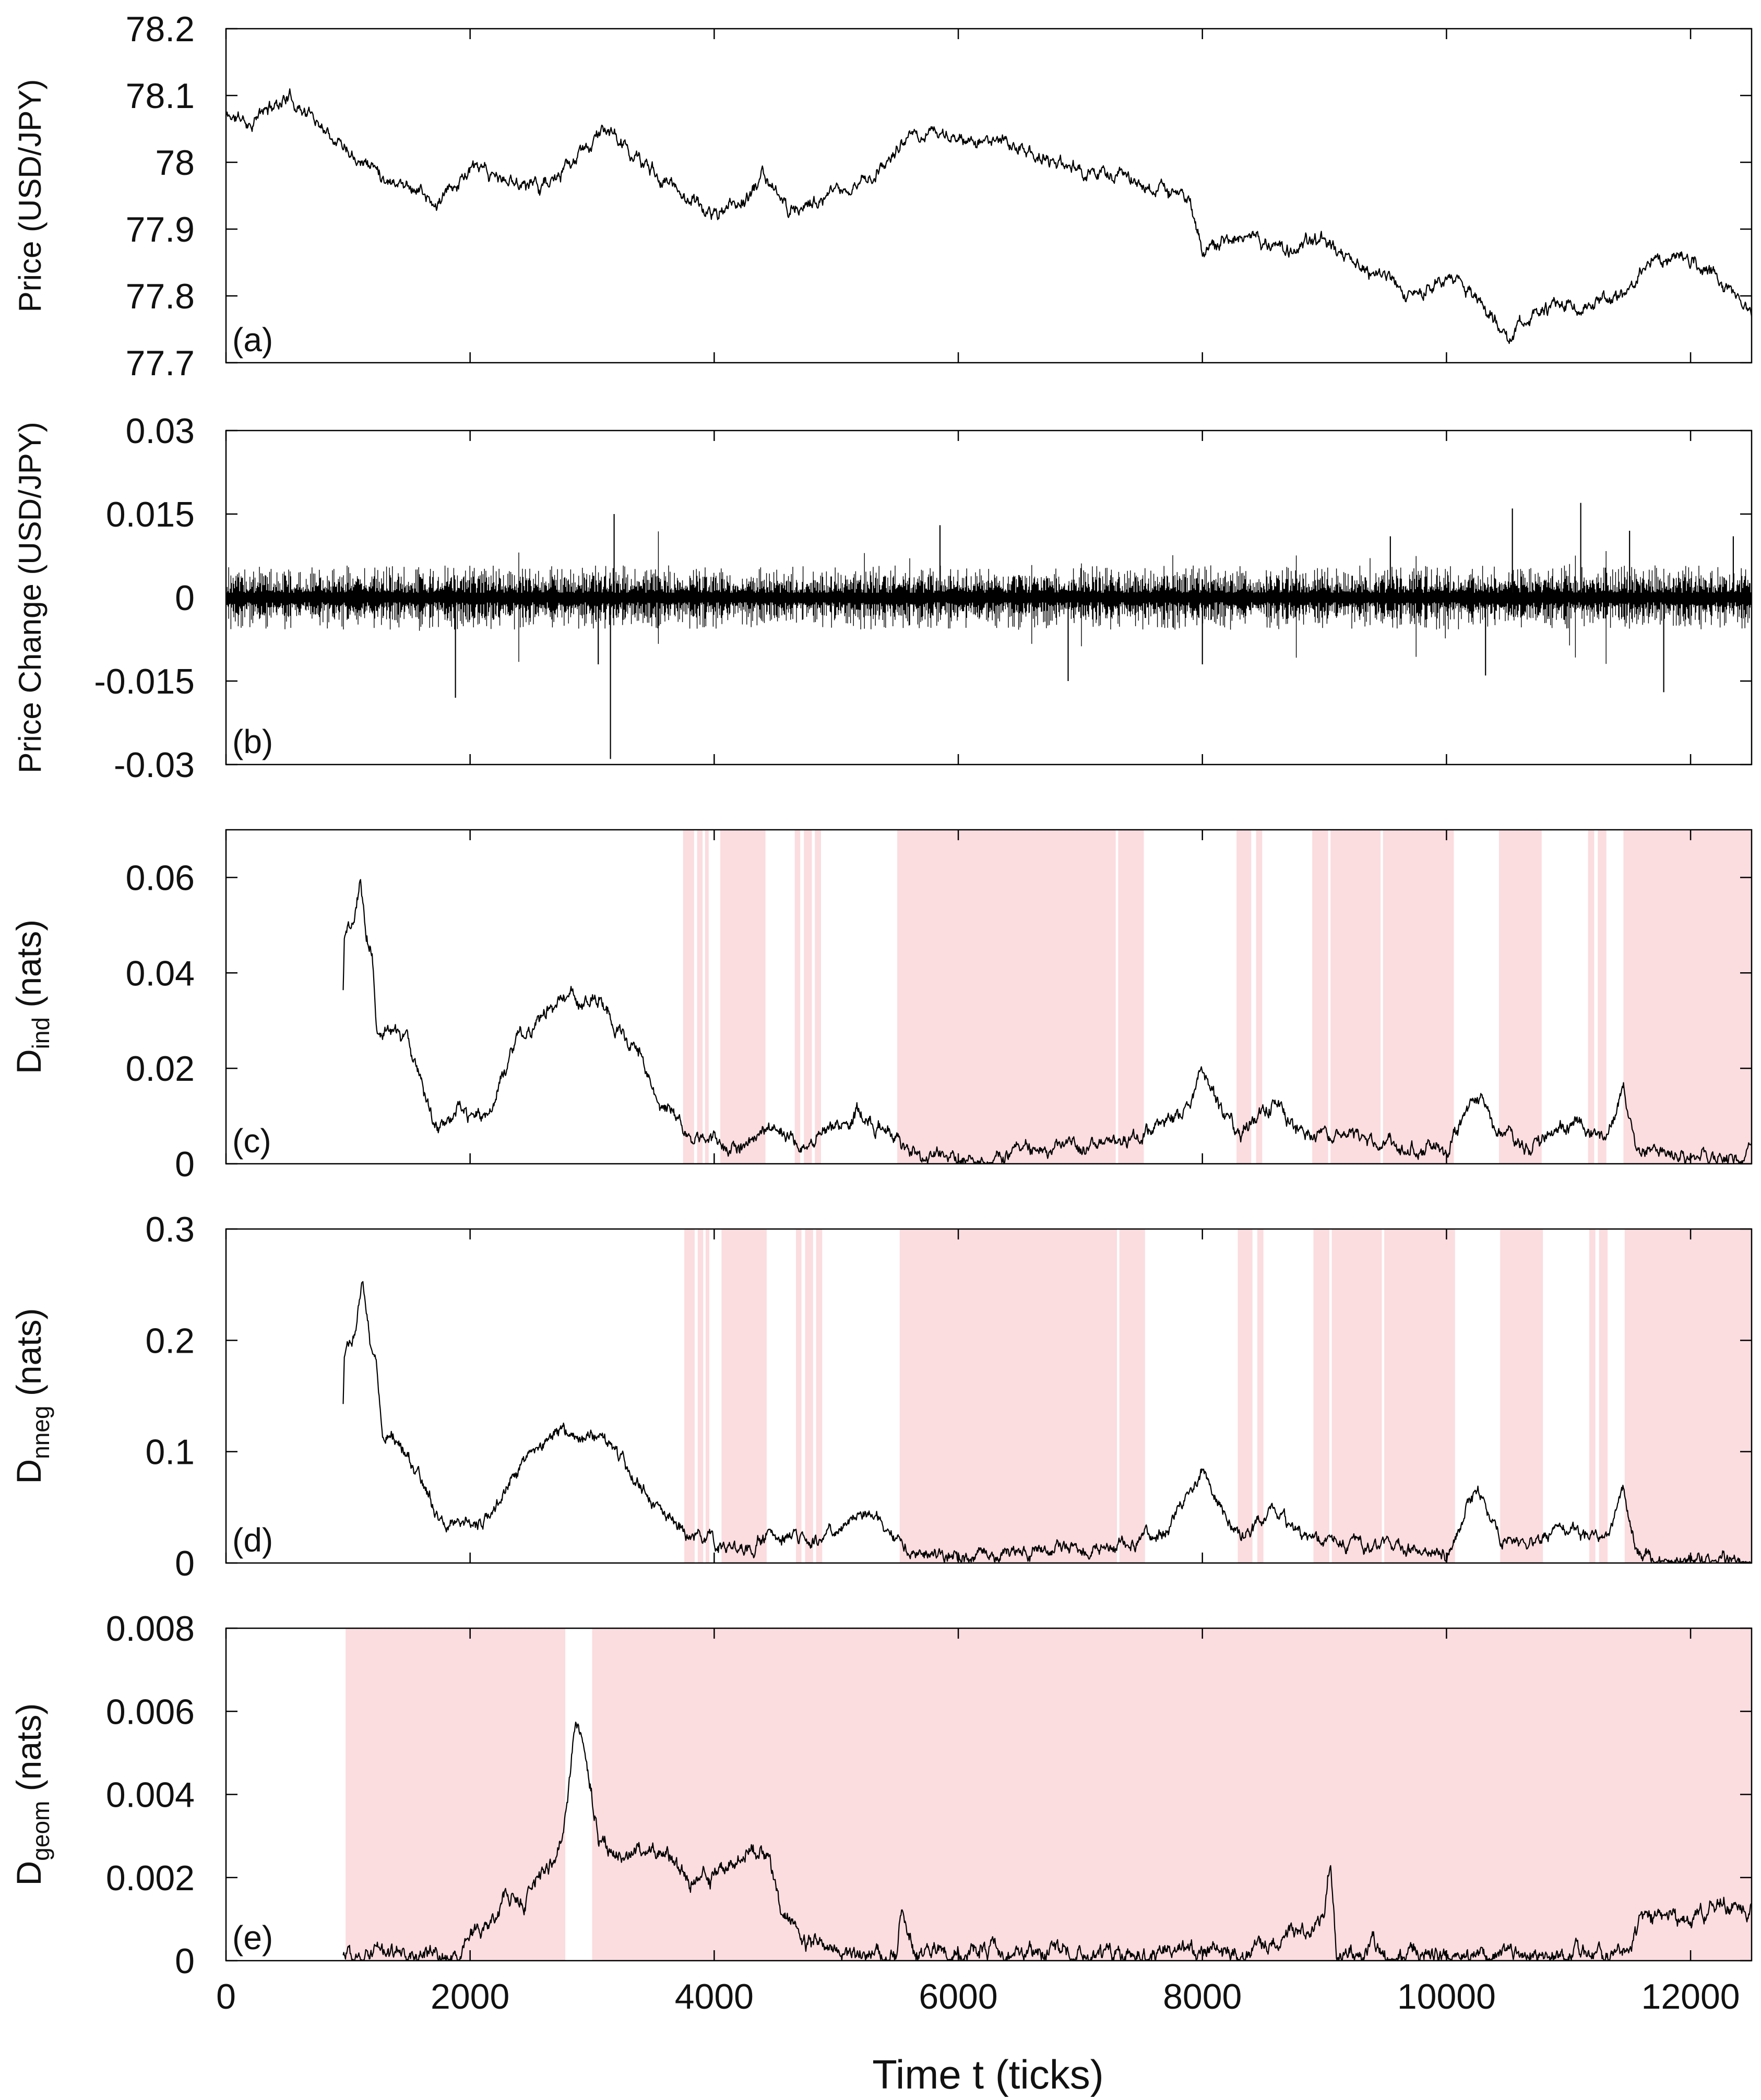  Describe the element at coordinates (958, 1997) in the screenshot. I see `x-tick-label-3: 6000` at that location.